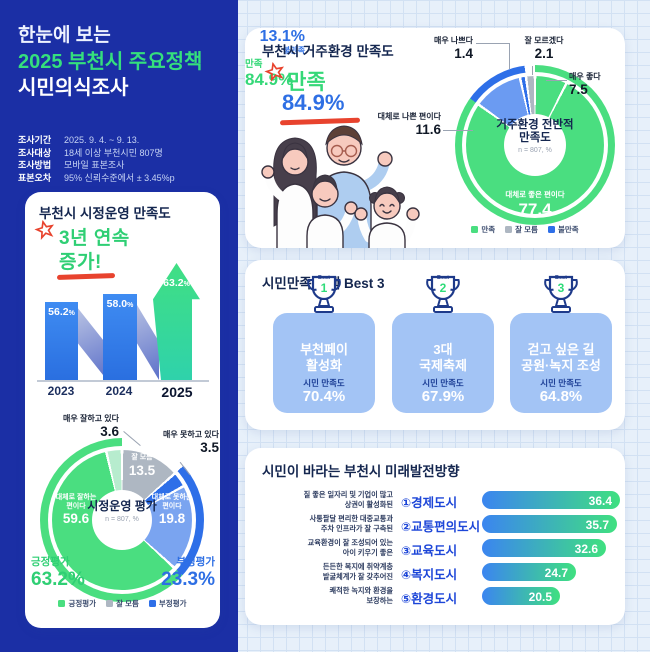  Describe the element at coordinates (282, 41) in the screenshot. I see `dissatisfied-summary: 13.1% 불만족` at that location.